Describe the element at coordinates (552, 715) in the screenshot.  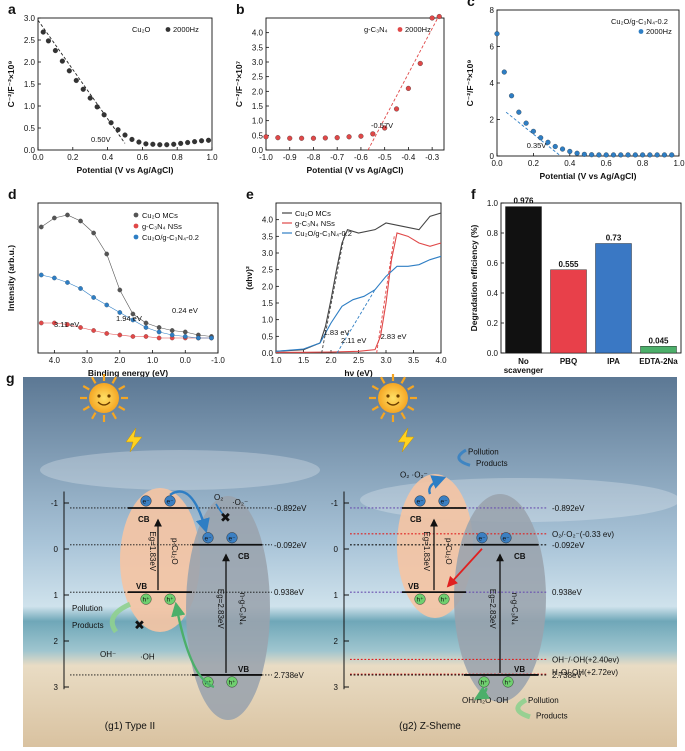
I see `g2-products-bottom-label: Products` at that location.